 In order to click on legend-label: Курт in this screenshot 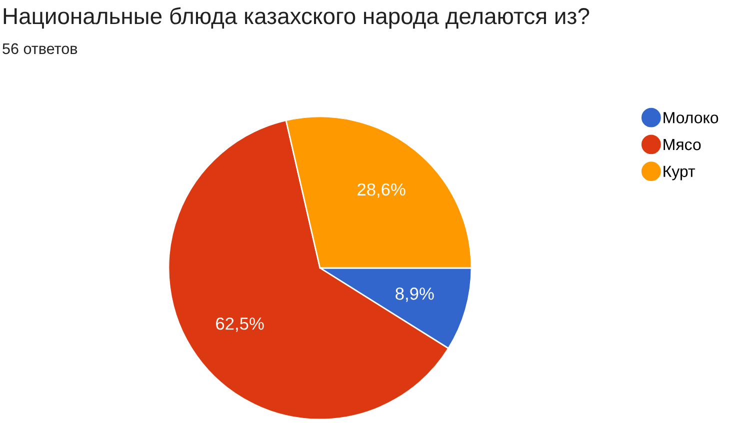, I will do `click(680, 173)`.